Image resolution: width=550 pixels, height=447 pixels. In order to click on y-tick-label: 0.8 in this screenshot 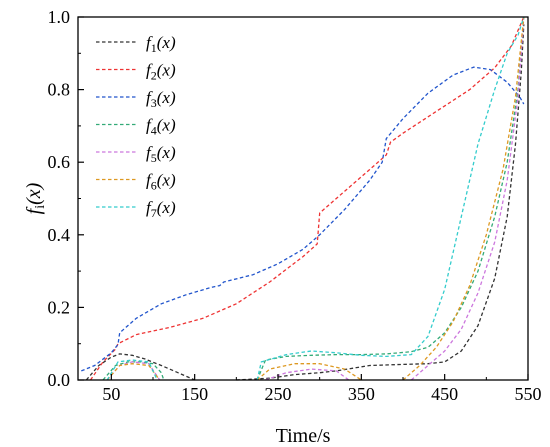, I will do `click(59, 90)`.